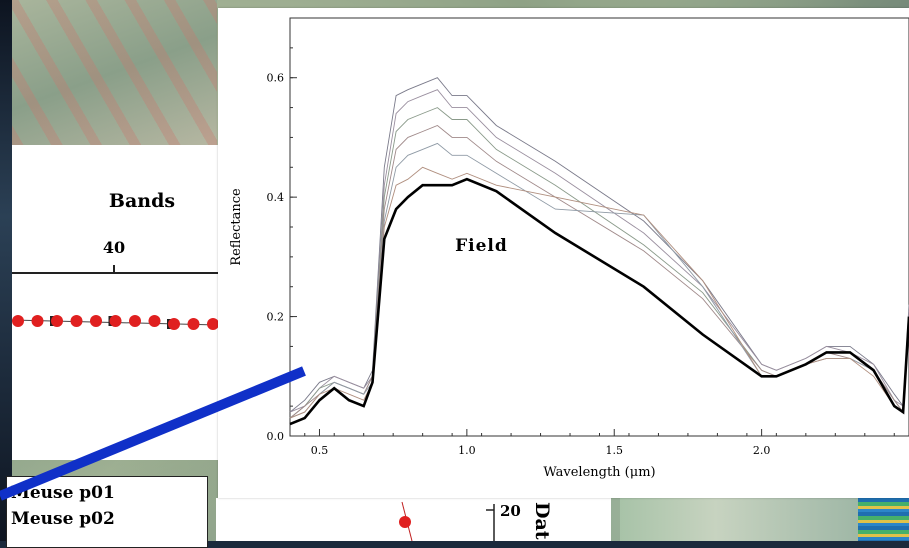 The width and height of the screenshot is (909, 548). I want to click on y-tick-label: 0.2, so click(276, 317).